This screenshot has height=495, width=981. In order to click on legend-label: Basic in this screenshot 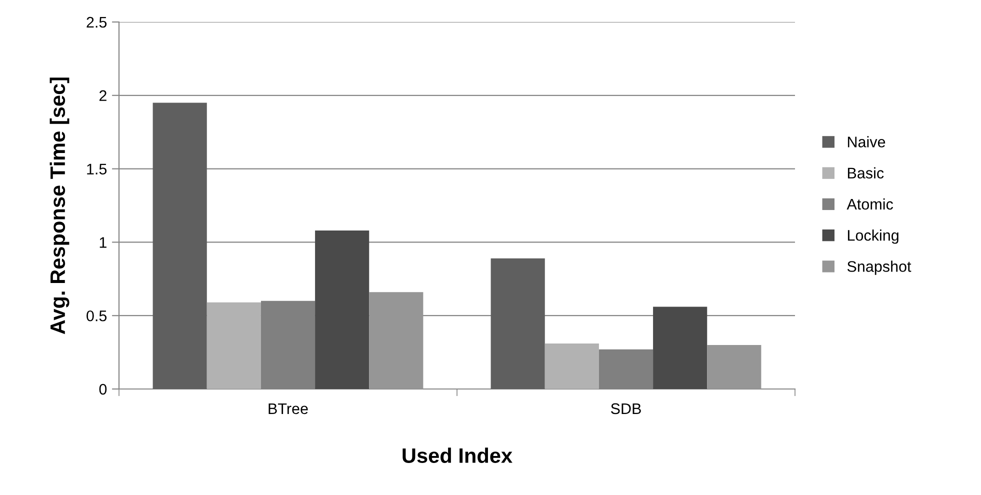, I will do `click(866, 173)`.